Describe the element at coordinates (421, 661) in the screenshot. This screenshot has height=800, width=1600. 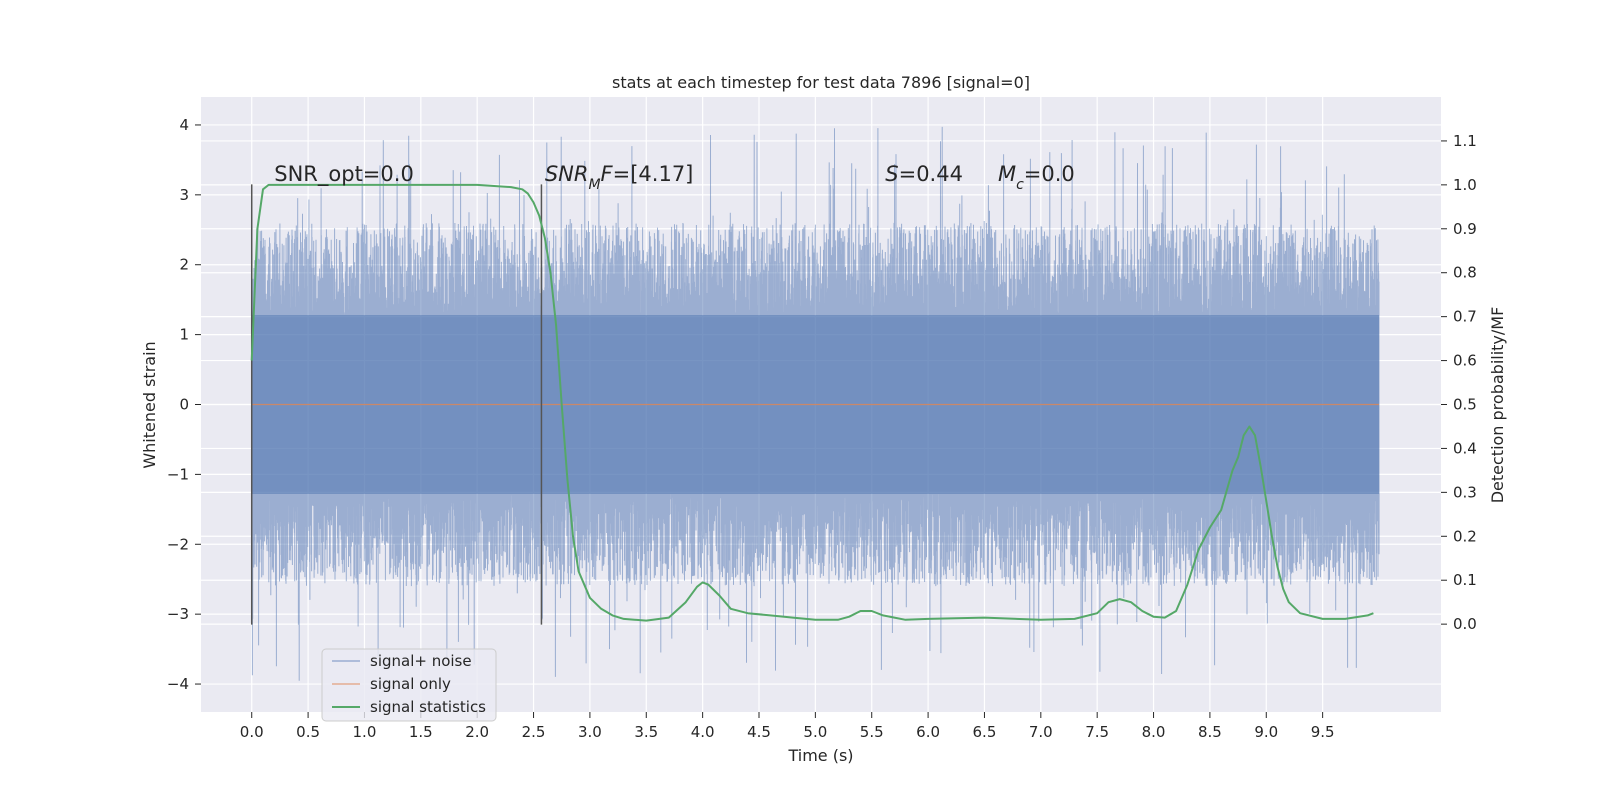
I see `legend-label-signal-noise: signal+ noise` at that location.